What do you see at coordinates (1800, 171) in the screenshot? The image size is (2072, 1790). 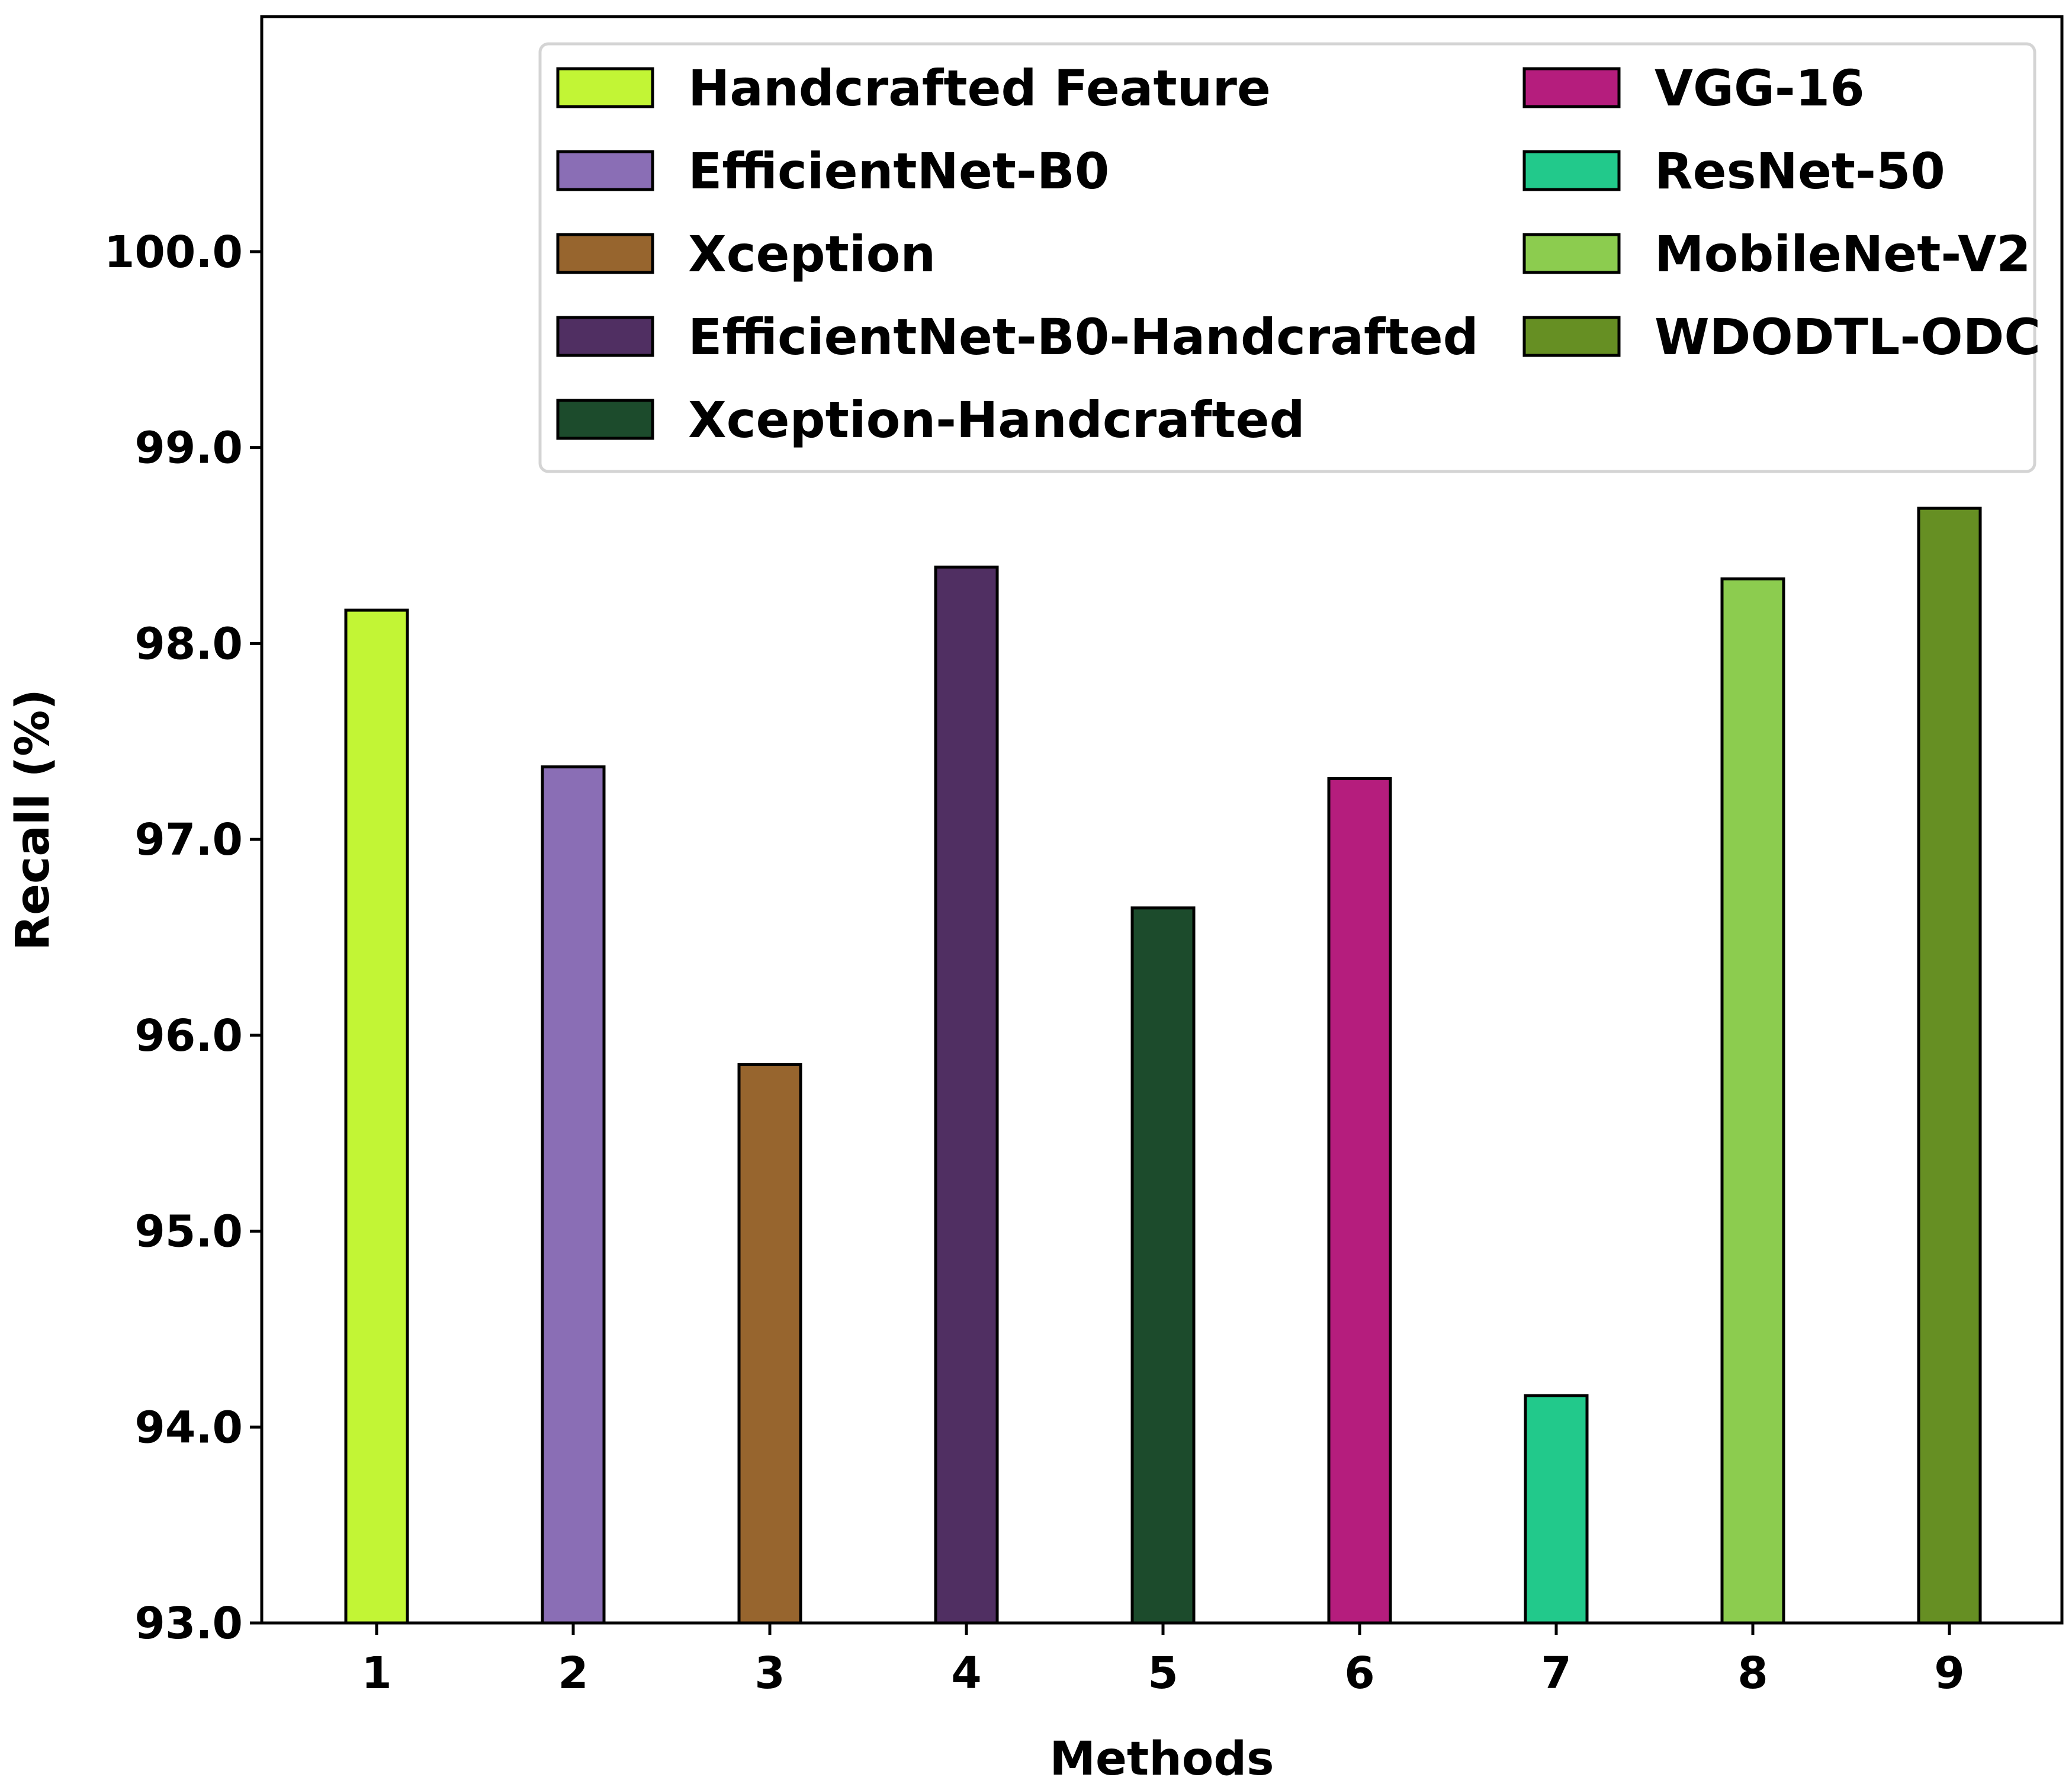 I see `legend-label: ResNet-50` at bounding box center [1800, 171].